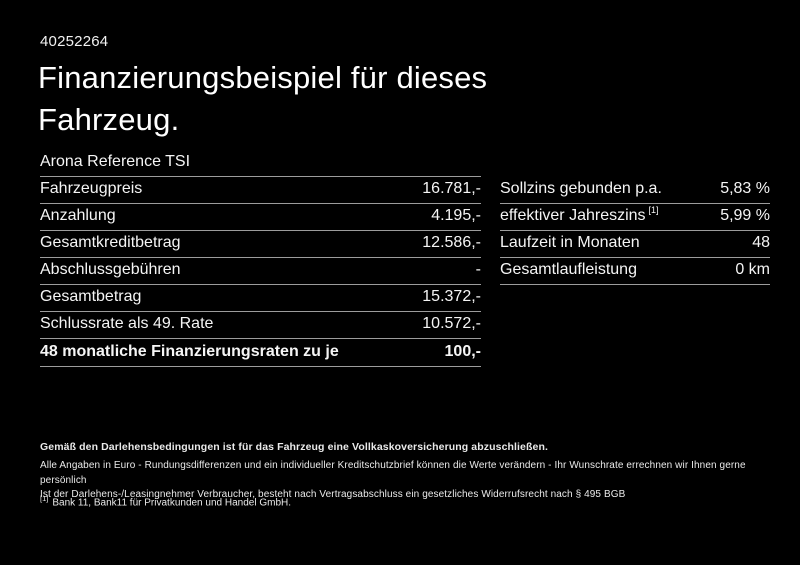  I want to click on row-label: Anzahlung, so click(78, 215).